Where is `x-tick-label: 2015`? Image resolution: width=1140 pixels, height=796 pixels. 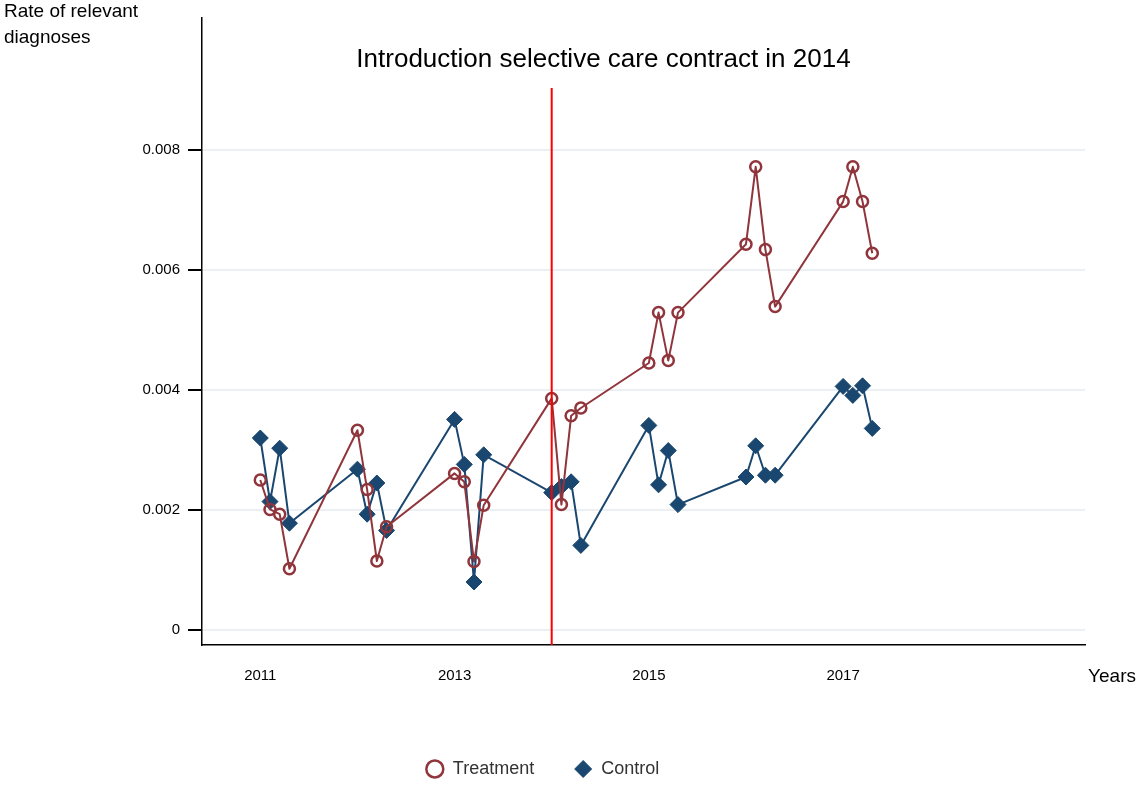
x-tick-label: 2015 is located at coordinates (649, 675).